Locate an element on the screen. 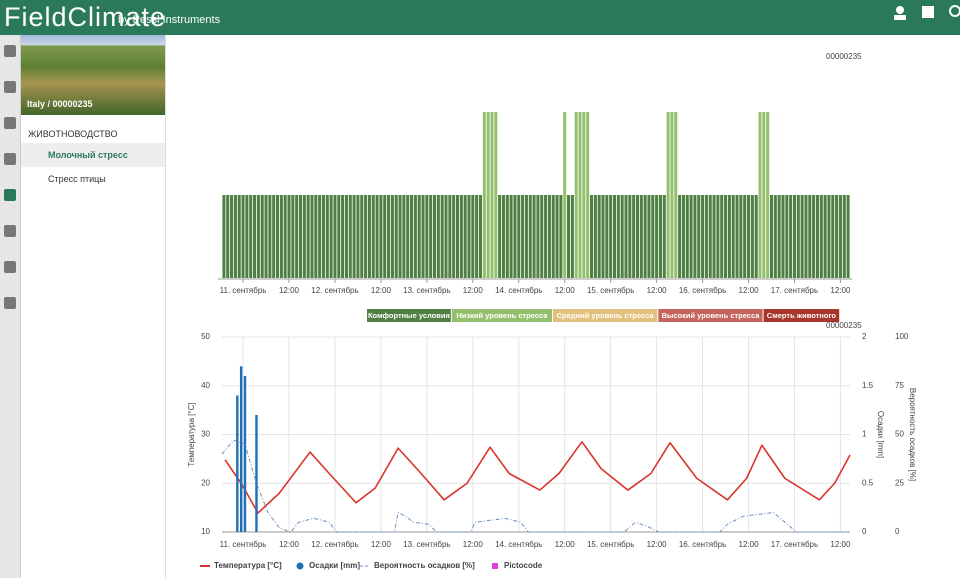  menu-item: Молочный стресс is located at coordinates (93, 155).